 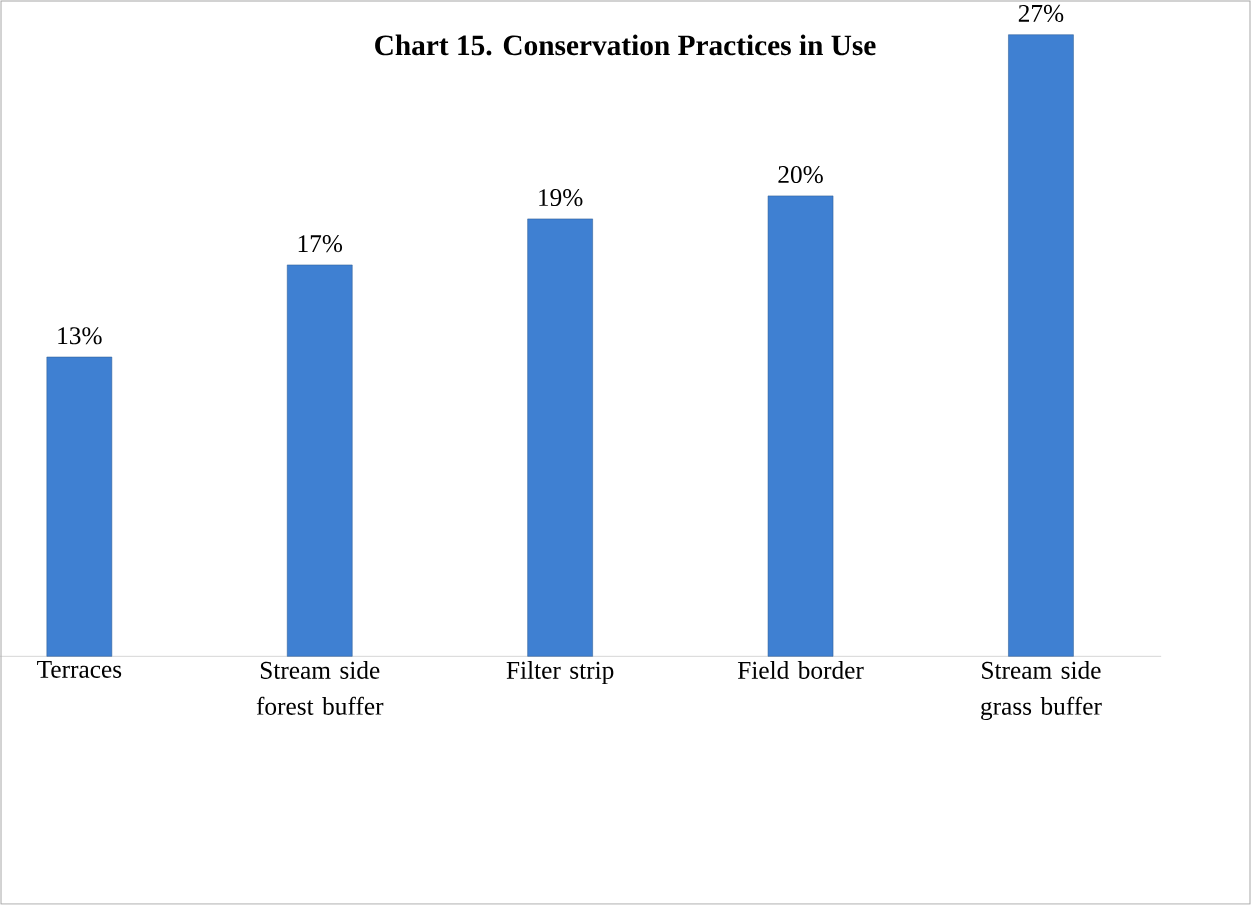 What do you see at coordinates (800, 670) in the screenshot?
I see `x-tick-label: Field border` at bounding box center [800, 670].